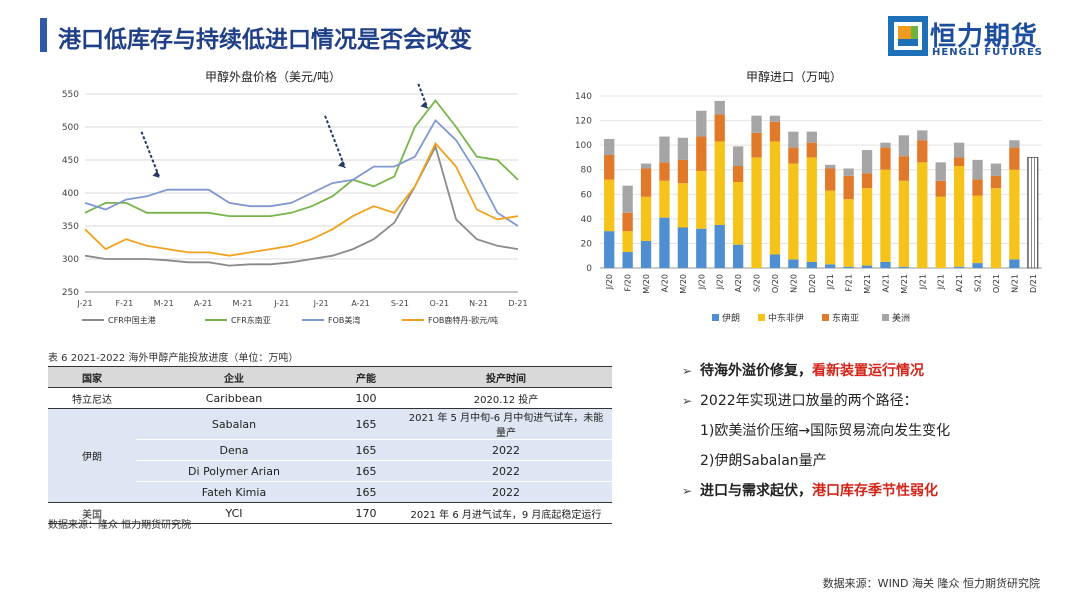 The image size is (1080, 605). Describe the element at coordinates (70, 194) in the screenshot. I see `y-tick-label: 400` at that location.